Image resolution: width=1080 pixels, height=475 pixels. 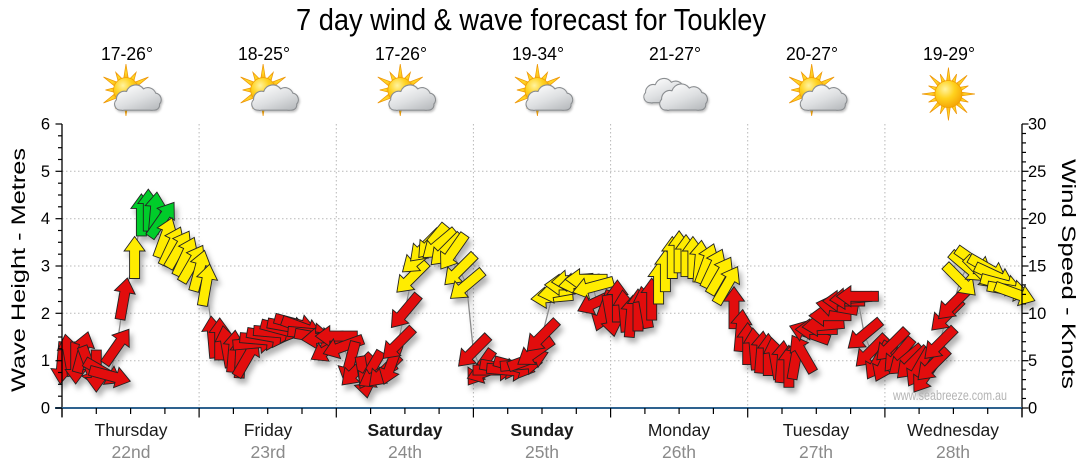 I want to click on svg-text: Tuesday, so click(x=816, y=430).